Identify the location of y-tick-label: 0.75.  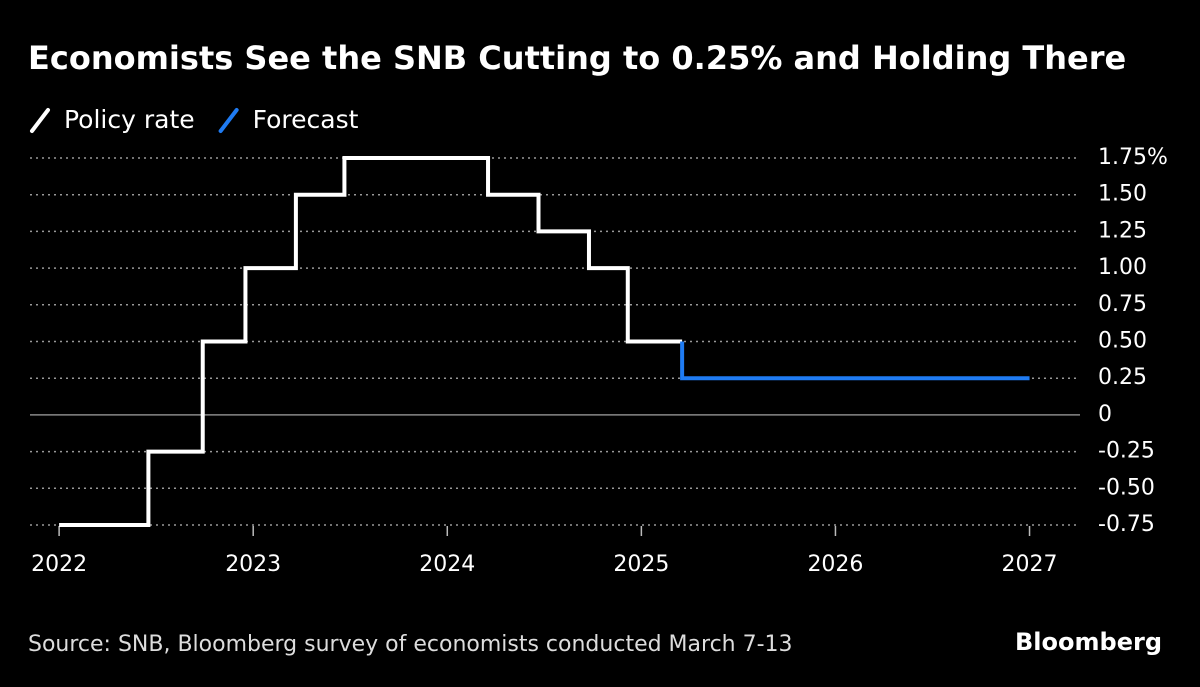
(1122, 304).